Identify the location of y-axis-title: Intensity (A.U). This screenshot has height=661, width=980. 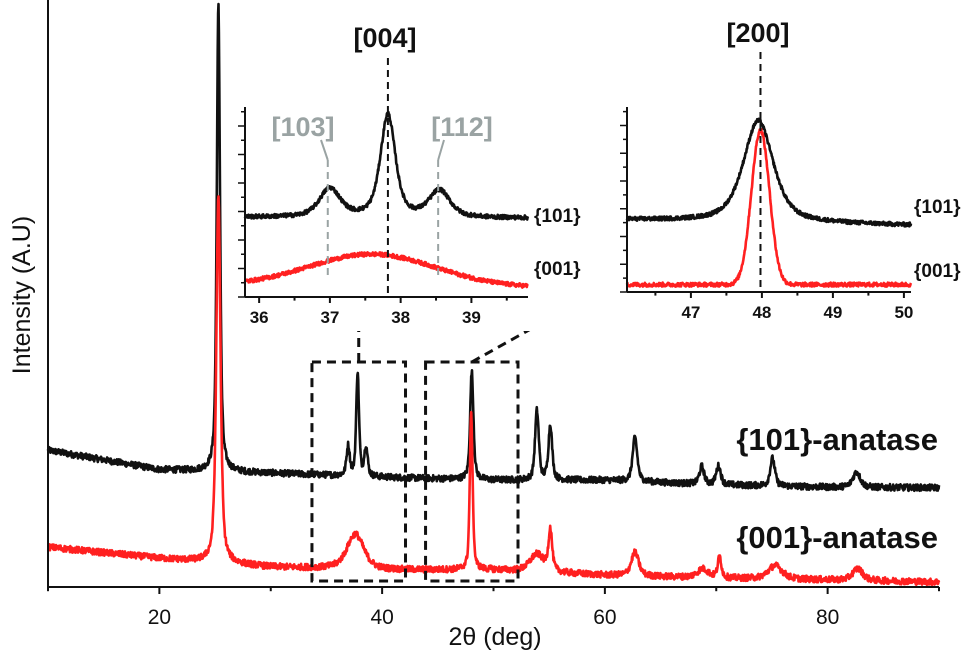
(22, 295).